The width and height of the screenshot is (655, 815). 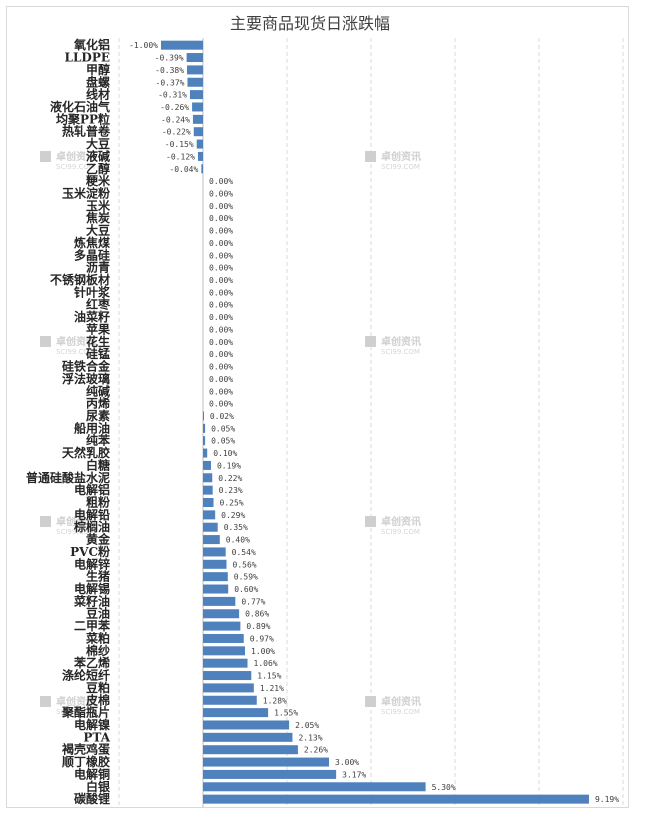 What do you see at coordinates (98, 464) in the screenshot?
I see `category-label: 白糖` at bounding box center [98, 464].